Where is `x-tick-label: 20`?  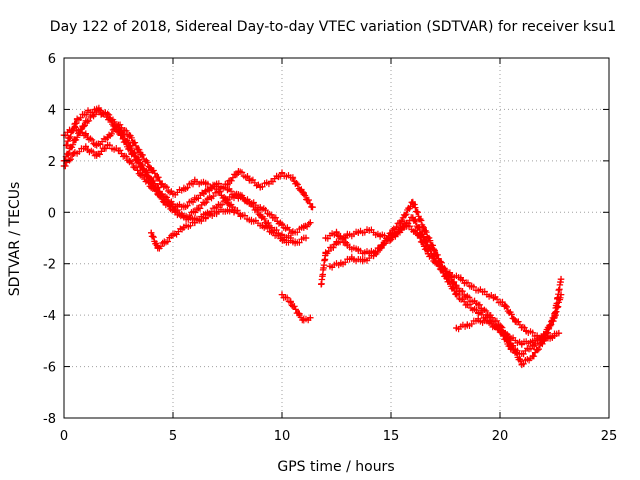
x-tick-label: 20 is located at coordinates (500, 436).